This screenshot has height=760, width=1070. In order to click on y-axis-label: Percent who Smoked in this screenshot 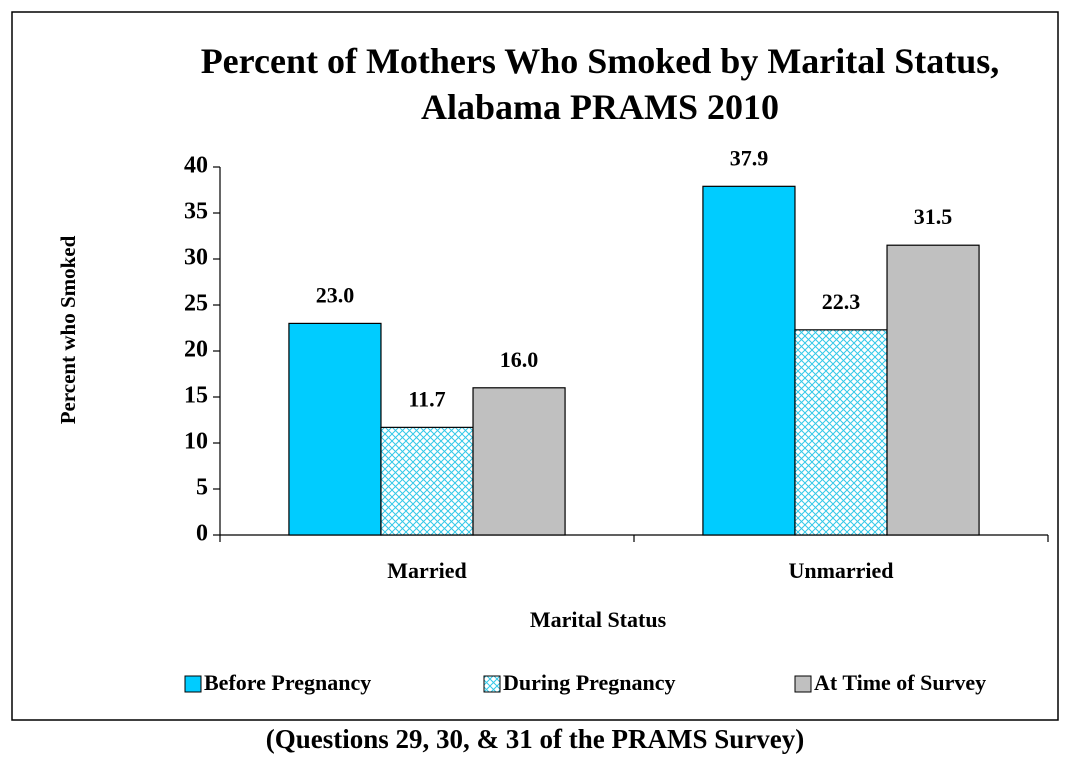, I will do `click(68, 329)`.